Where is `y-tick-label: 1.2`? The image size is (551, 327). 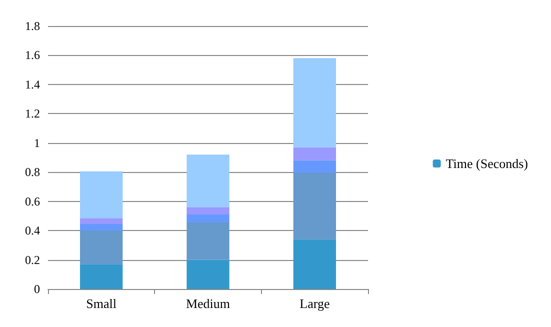 y-tick-label: 1.2 is located at coordinates (32, 113).